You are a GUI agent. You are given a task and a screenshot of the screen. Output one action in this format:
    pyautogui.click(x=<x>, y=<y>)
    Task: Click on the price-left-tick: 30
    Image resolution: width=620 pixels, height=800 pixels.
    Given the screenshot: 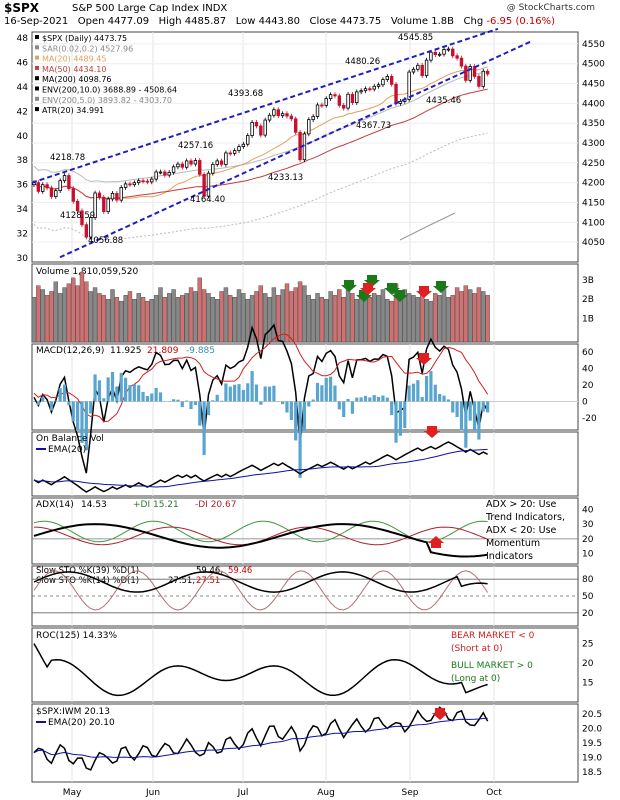 What is the action you would take?
    pyautogui.click(x=23, y=259)
    